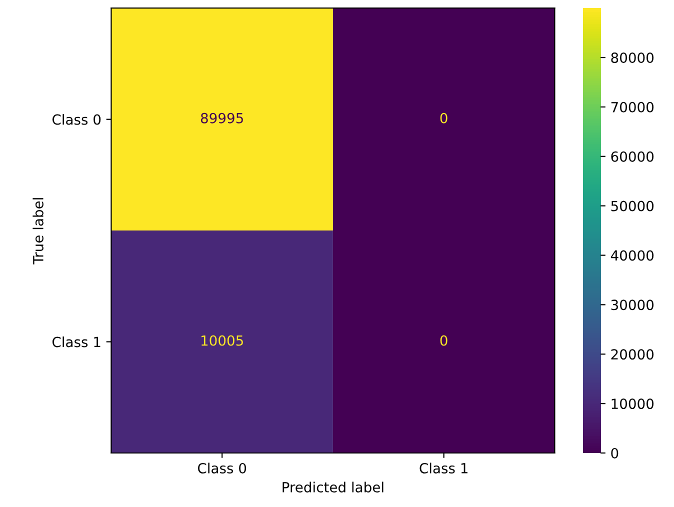 The width and height of the screenshot is (674, 507). I want to click on color-bar-label: 30000, so click(632, 305).